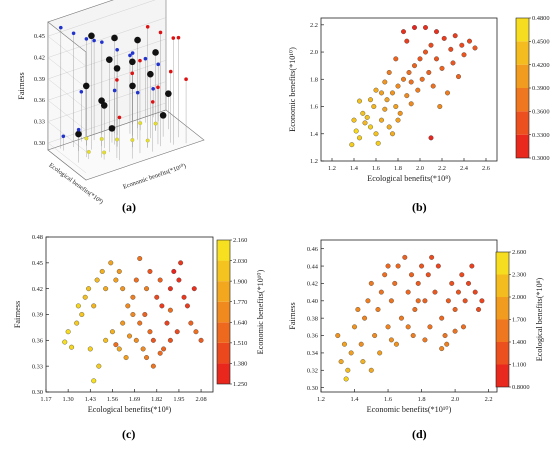  I want to click on z-tick-label: 0.36, so click(39, 100).